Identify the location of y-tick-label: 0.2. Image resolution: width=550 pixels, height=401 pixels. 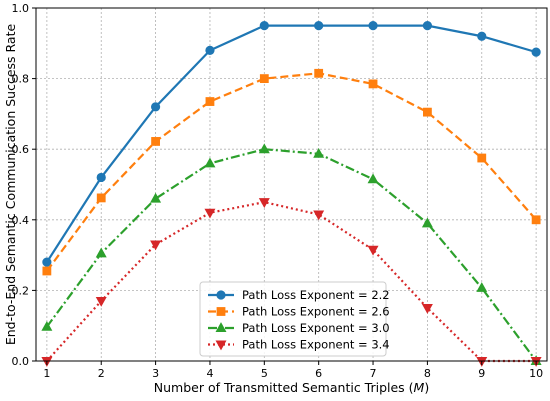
(21, 290).